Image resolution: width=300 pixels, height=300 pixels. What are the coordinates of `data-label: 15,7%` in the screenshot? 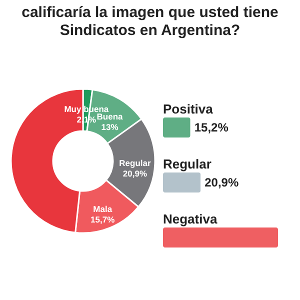 It's located at (103, 219).